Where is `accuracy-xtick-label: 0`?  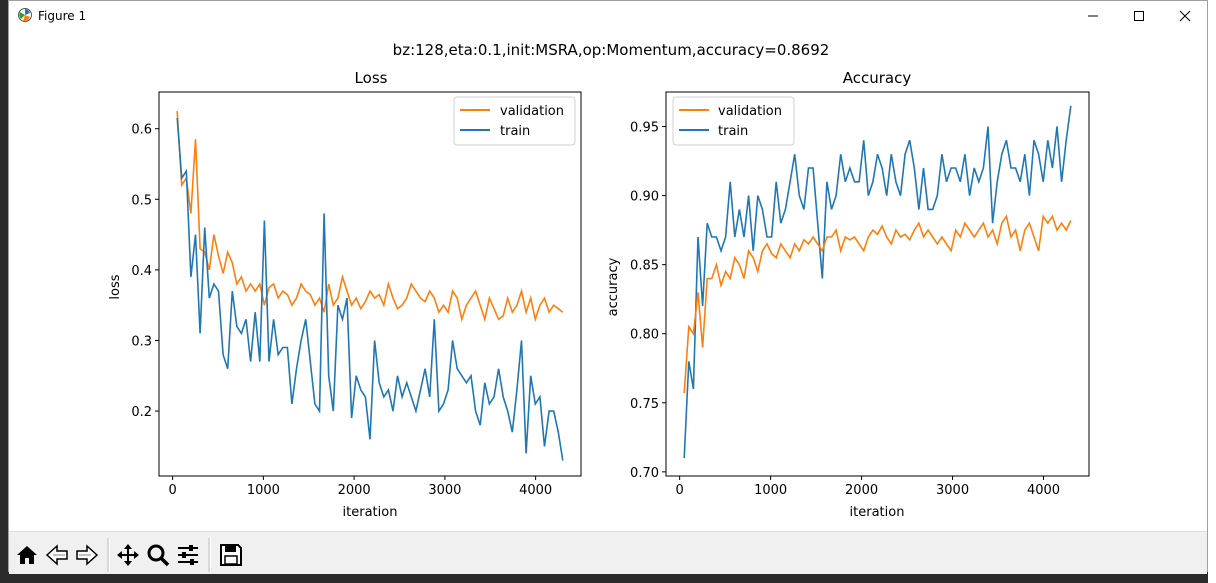 accuracy-xtick-label: 0 is located at coordinates (680, 490).